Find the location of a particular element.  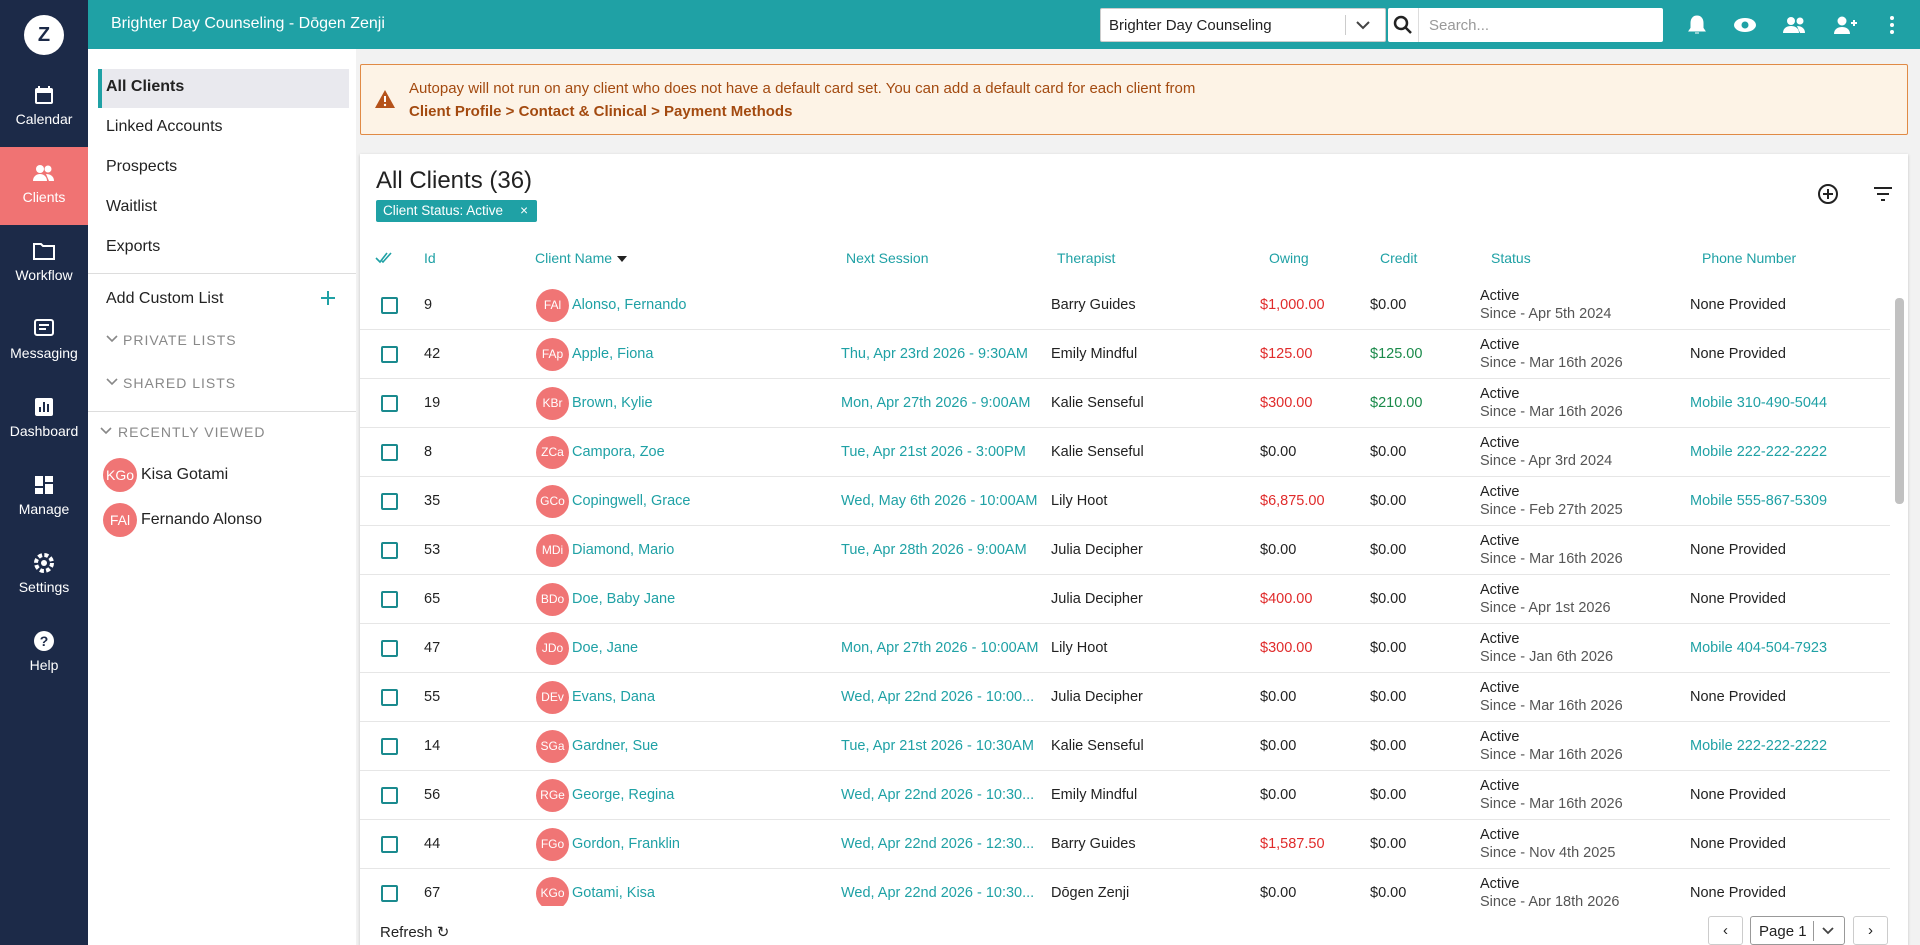

list-link: Waitlist is located at coordinates (131, 206).